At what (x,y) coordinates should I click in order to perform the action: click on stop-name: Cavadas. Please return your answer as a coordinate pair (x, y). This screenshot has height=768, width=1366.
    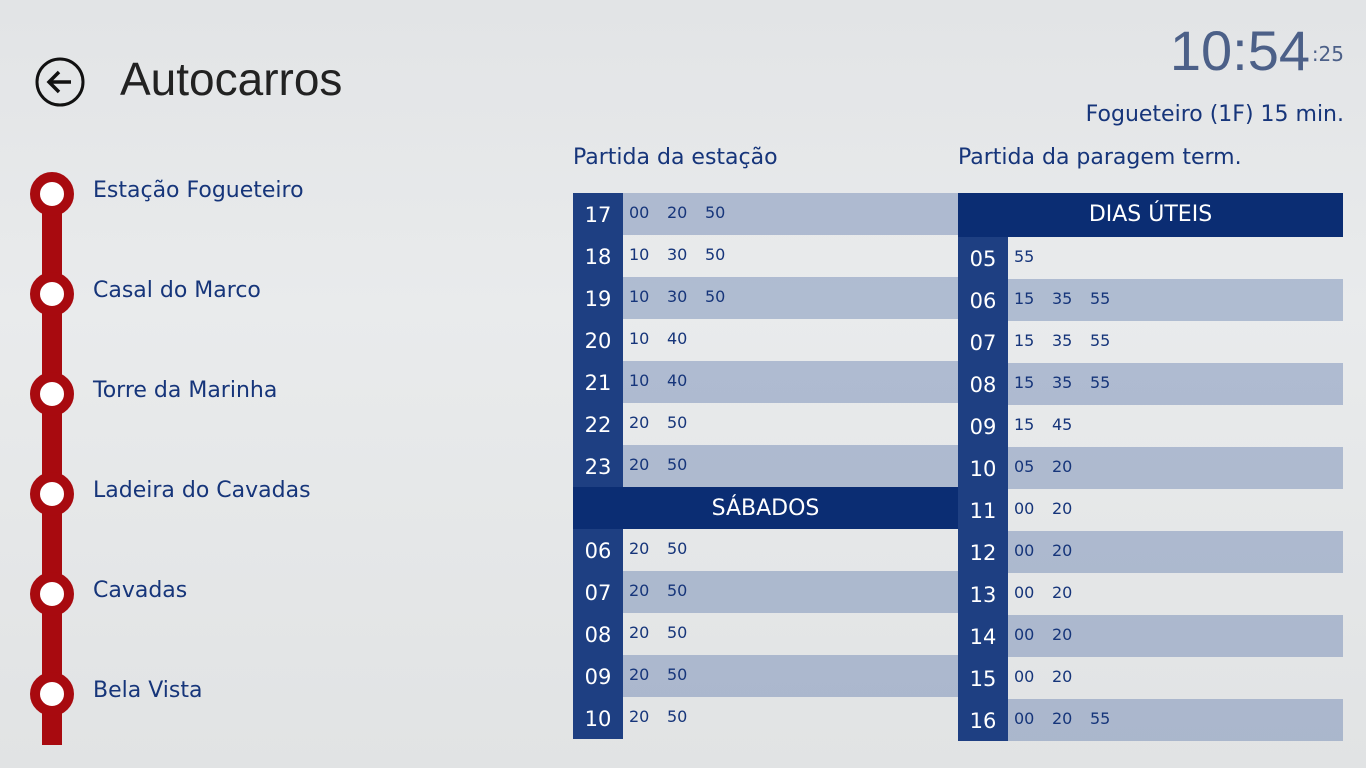
    Looking at the image, I should click on (140, 590).